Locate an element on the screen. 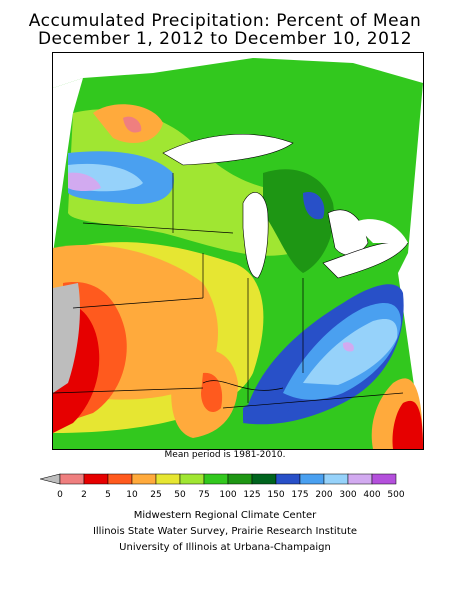 This screenshot has height=600, width=450. boundary-ky-tn is located at coordinates (313, 400).